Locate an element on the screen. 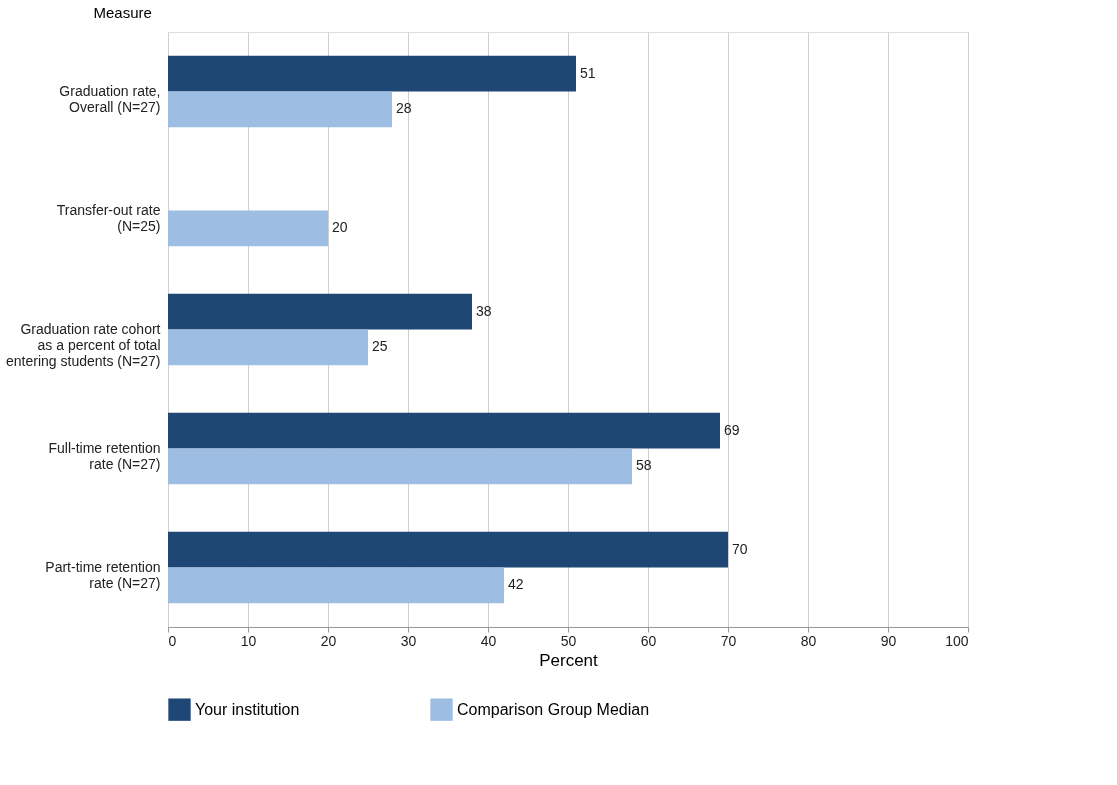 The height and width of the screenshot is (785, 1117). data-label: 20 is located at coordinates (340, 227).